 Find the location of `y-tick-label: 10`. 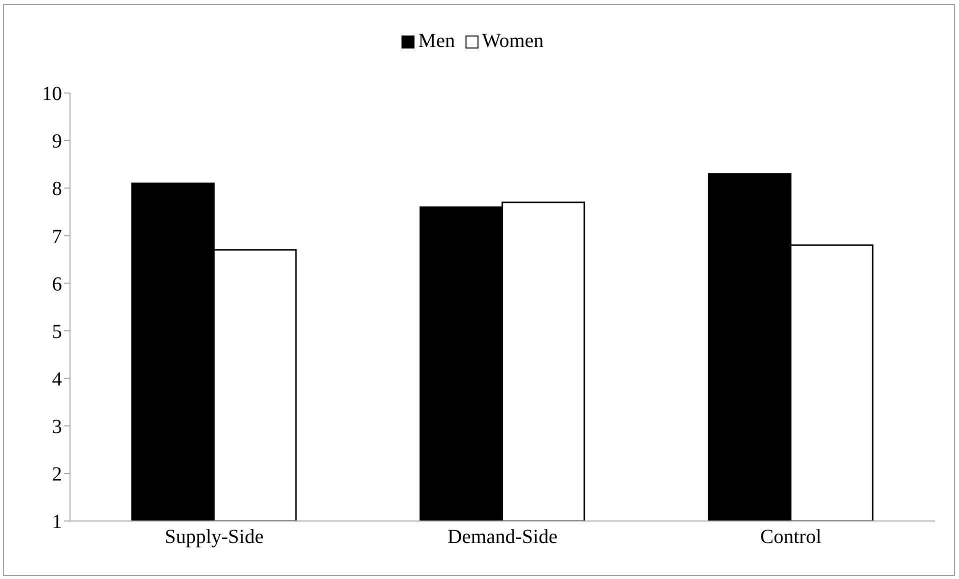

y-tick-label: 10 is located at coordinates (52, 94).